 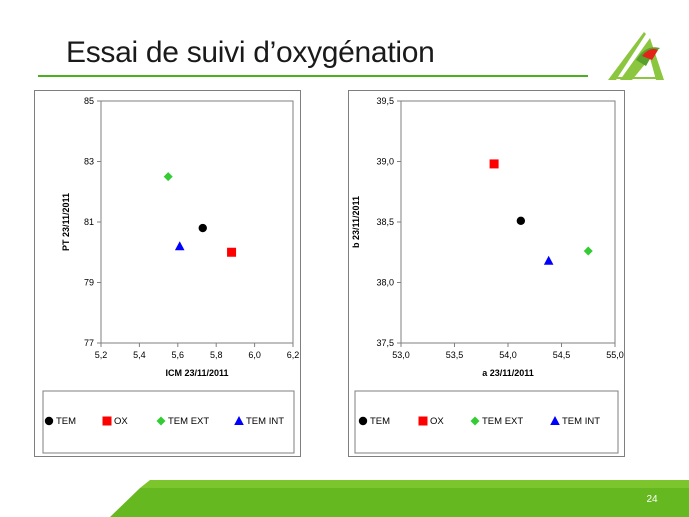 I want to click on y-tick-label: 77, so click(x=89, y=343).